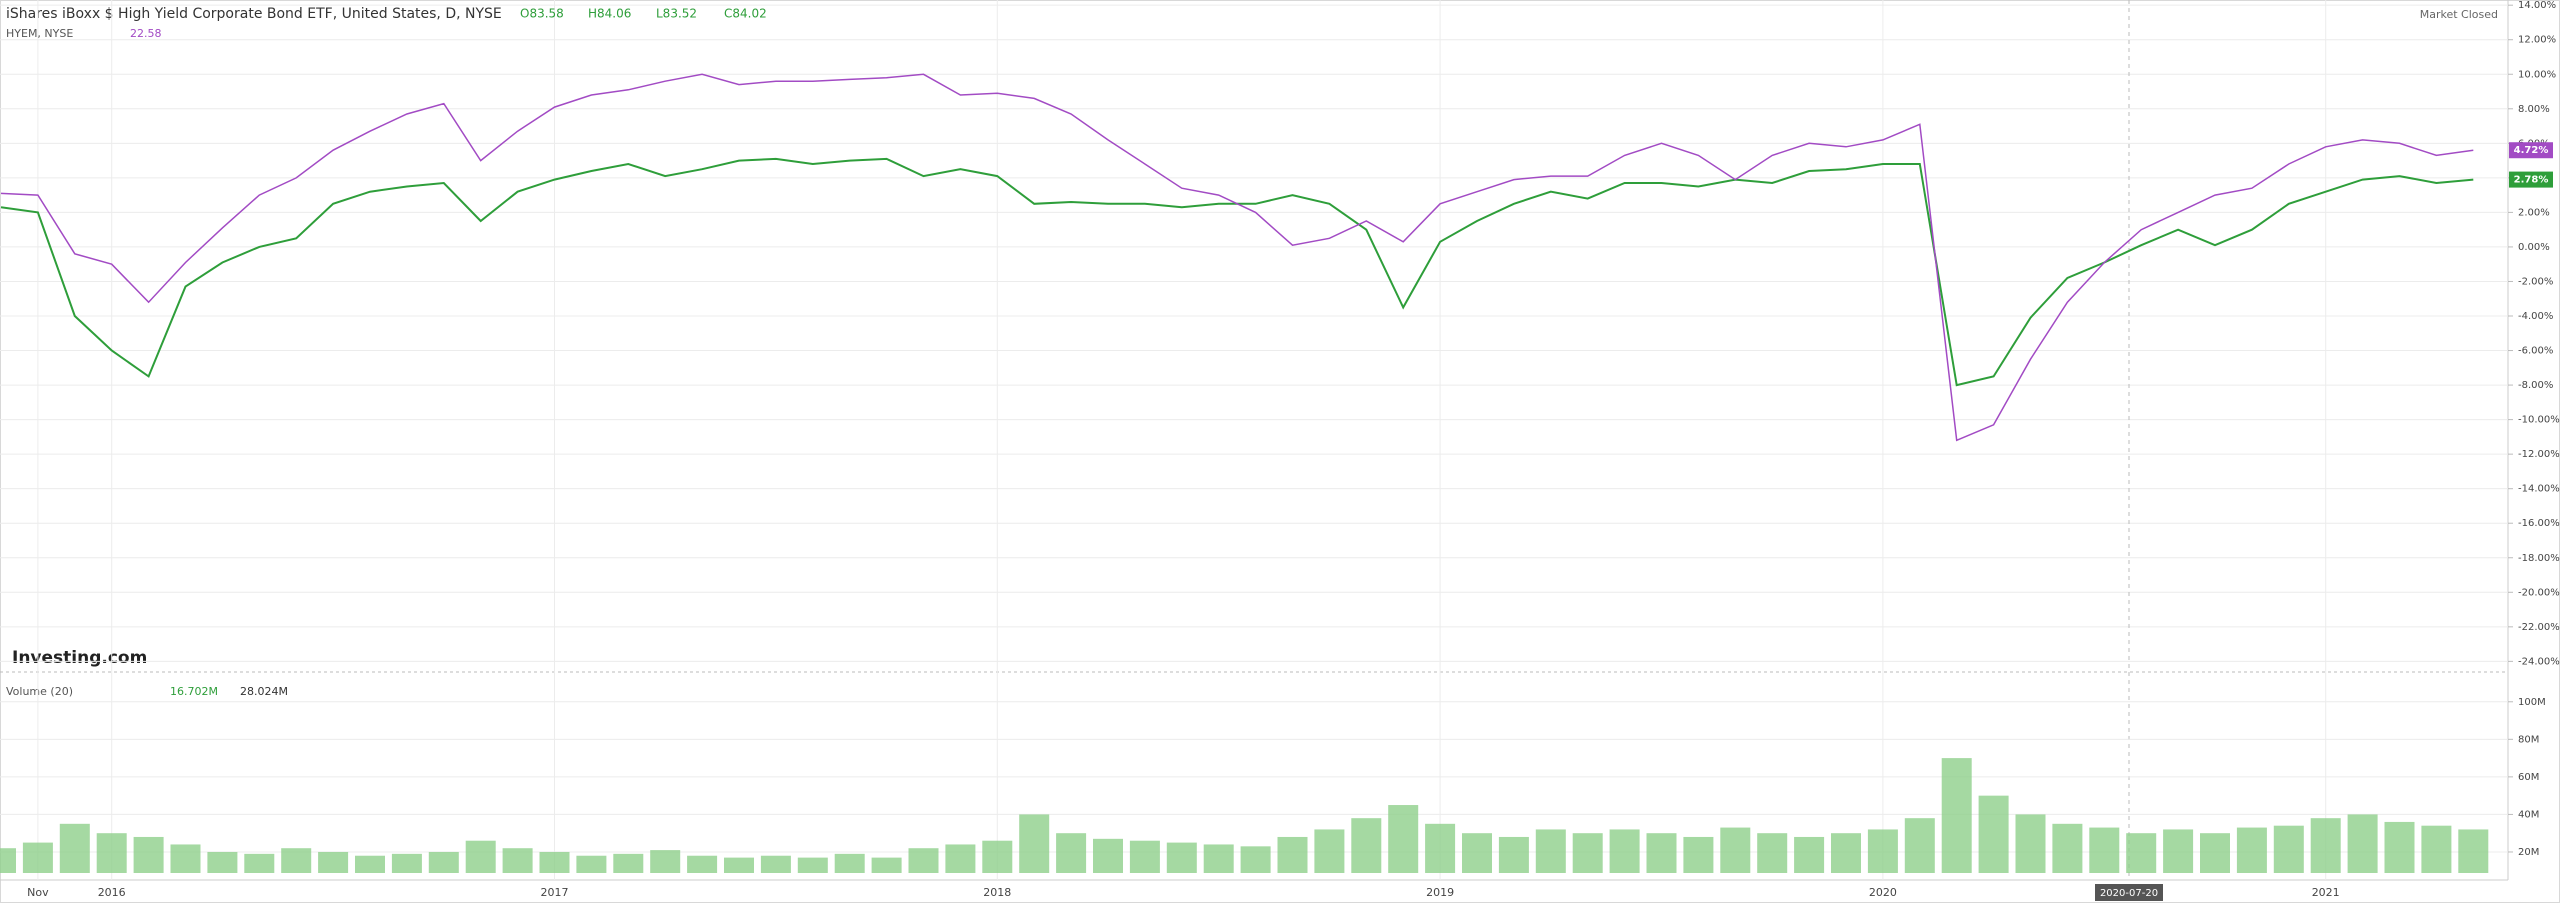 The height and width of the screenshot is (903, 2560). Describe the element at coordinates (555, 892) in the screenshot. I see `x-tick-label: 2017` at that location.